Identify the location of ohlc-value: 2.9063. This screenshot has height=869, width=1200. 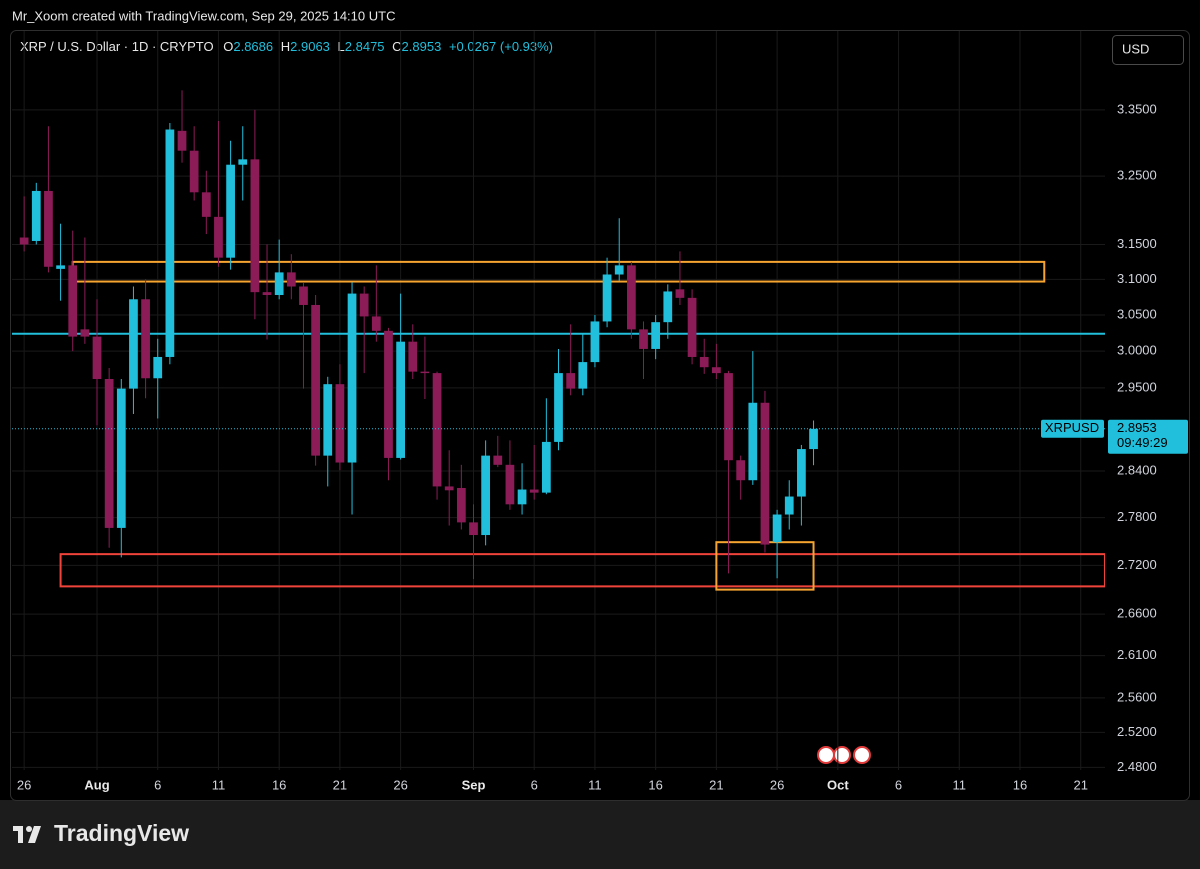
(310, 46).